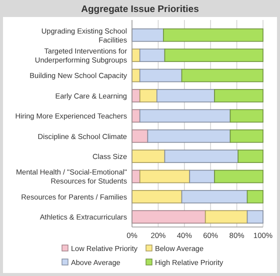  I want to click on chart-title: Aggregate Issue Priorities, so click(140, 9).